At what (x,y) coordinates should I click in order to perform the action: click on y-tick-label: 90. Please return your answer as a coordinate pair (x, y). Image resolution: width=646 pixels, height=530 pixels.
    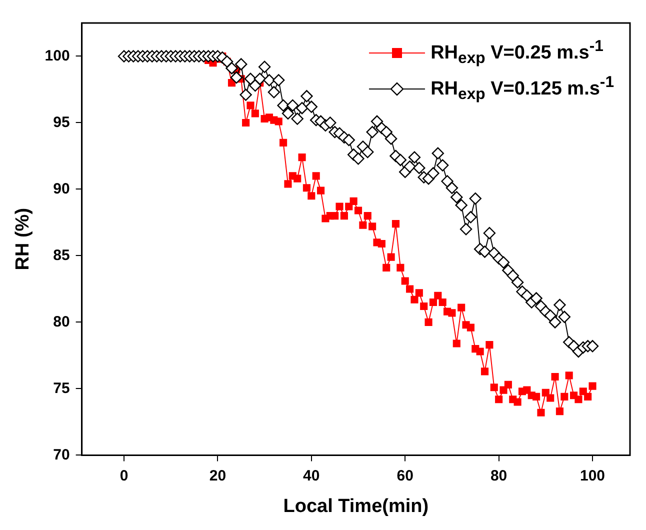
    Looking at the image, I should click on (61, 189).